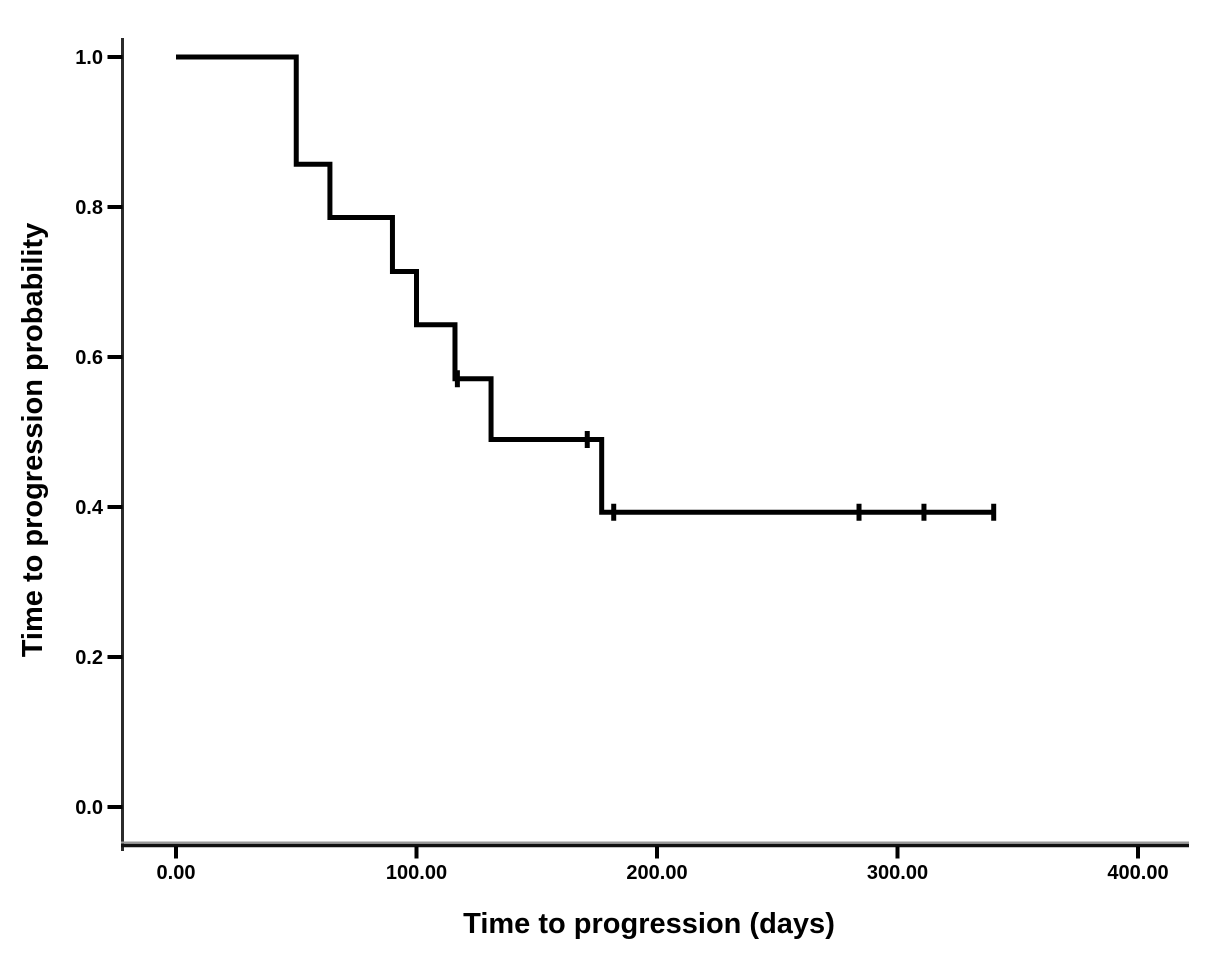 Image resolution: width=1205 pixels, height=957 pixels. I want to click on y-tick-label: 0.2, so click(89, 658).